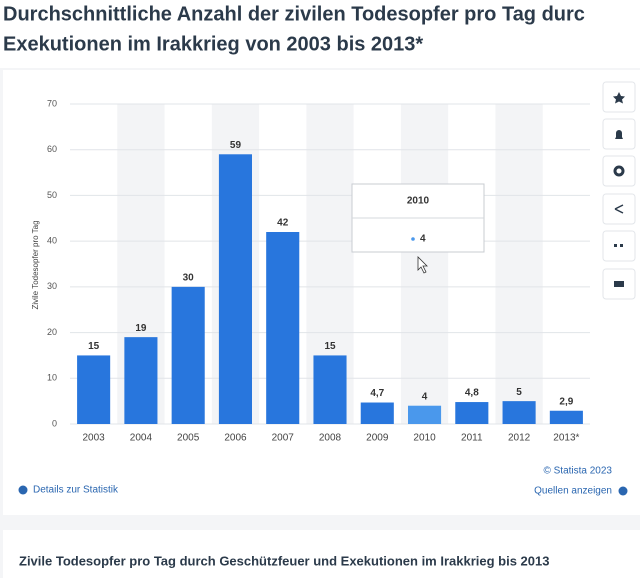  I want to click on y-tick-label: 50, so click(52, 195).